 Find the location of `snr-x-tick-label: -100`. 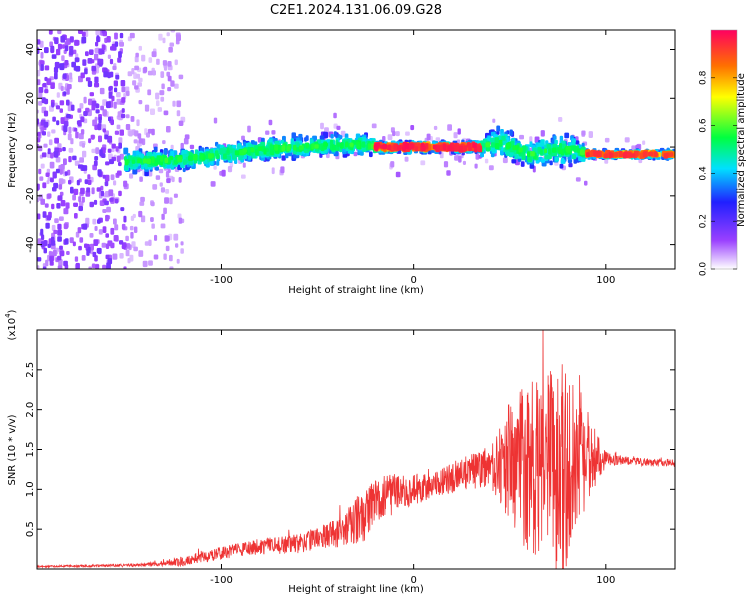

snr-x-tick-label: -100 is located at coordinates (221, 580).